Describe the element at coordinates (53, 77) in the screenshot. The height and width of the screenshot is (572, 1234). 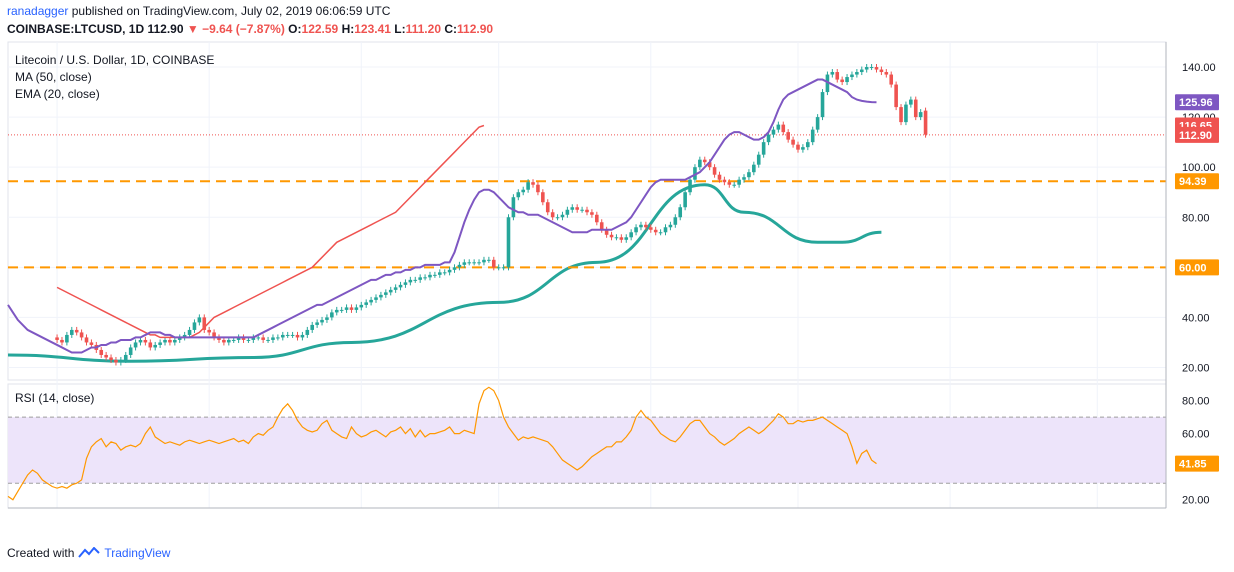
I see `legend-ma: MA (50, close)` at that location.